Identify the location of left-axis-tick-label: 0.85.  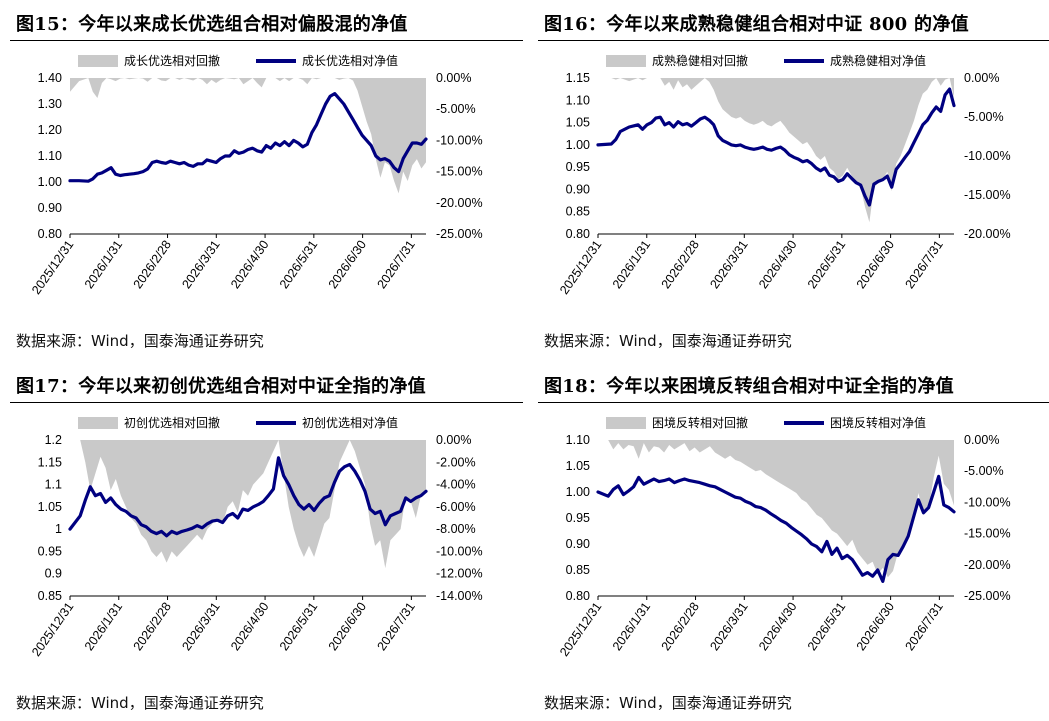
(578, 212).